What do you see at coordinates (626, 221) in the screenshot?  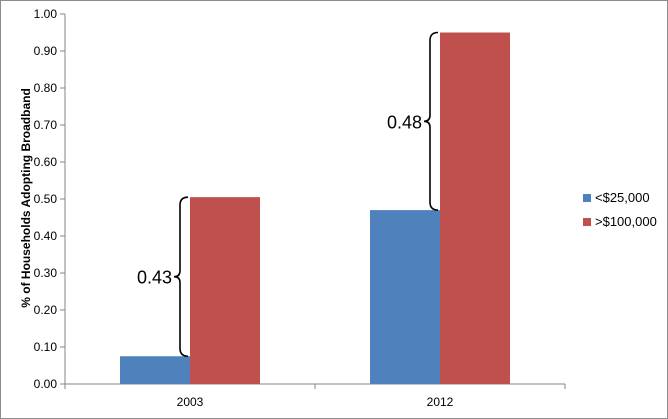 I see `legend-label: >$100,000` at bounding box center [626, 221].